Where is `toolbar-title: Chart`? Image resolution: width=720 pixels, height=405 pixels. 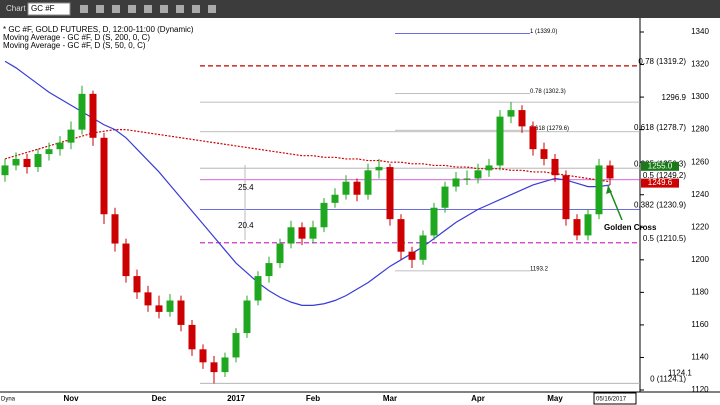 toolbar-title: Chart is located at coordinates (16, 8).